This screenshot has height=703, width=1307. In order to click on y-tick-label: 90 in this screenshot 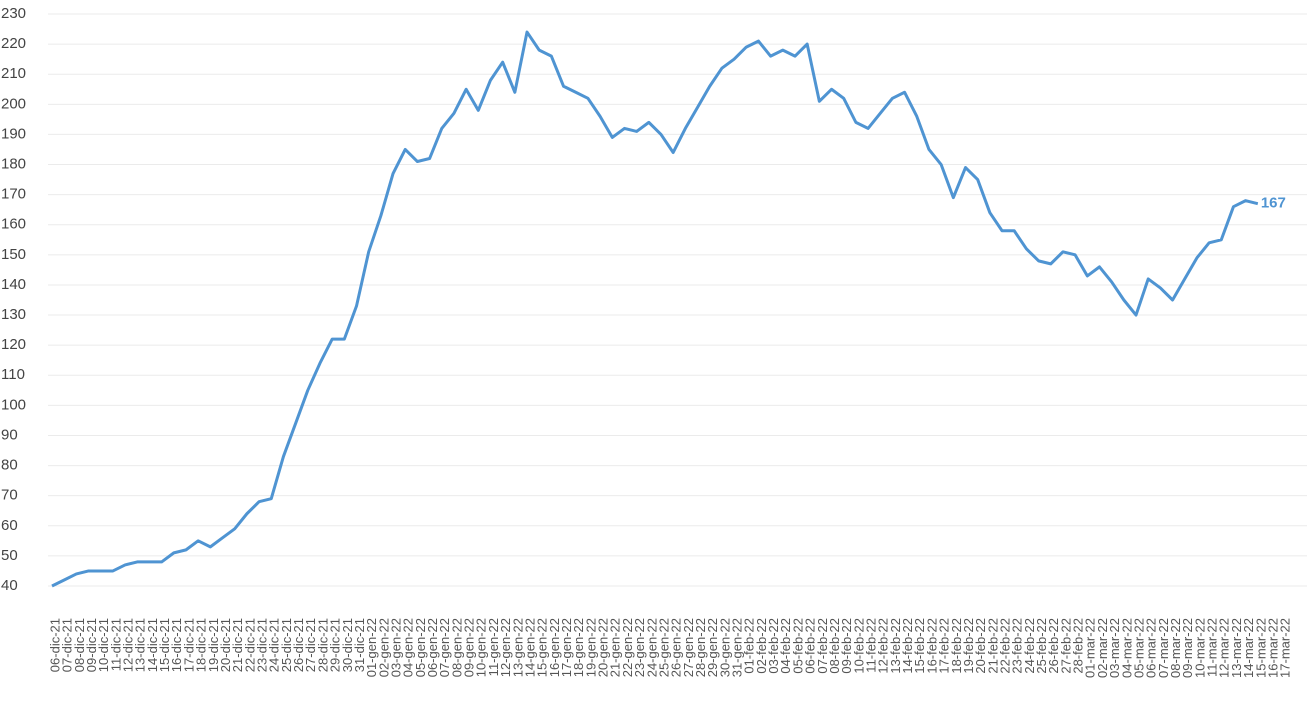, I will do `click(9, 434)`.